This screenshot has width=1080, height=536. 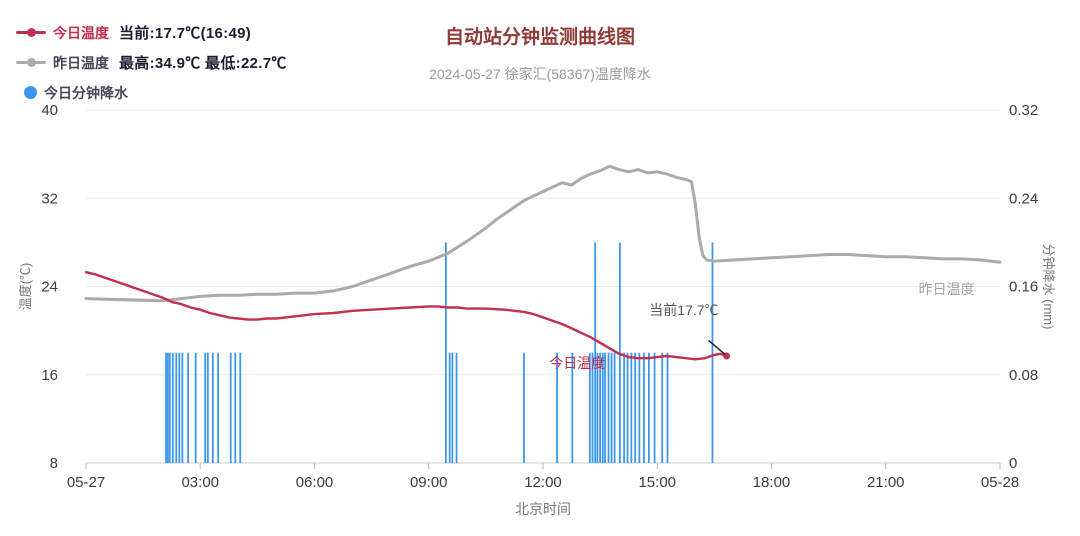 What do you see at coordinates (429, 482) in the screenshot?
I see `x-tick-label: 09:00` at bounding box center [429, 482].